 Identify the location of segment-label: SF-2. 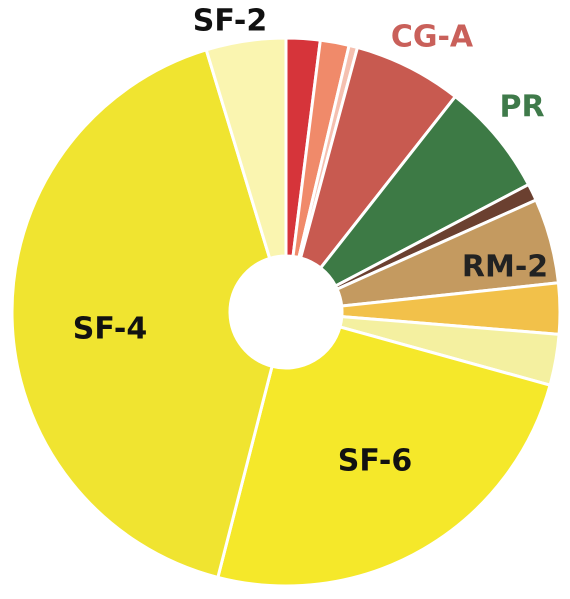
(230, 21).